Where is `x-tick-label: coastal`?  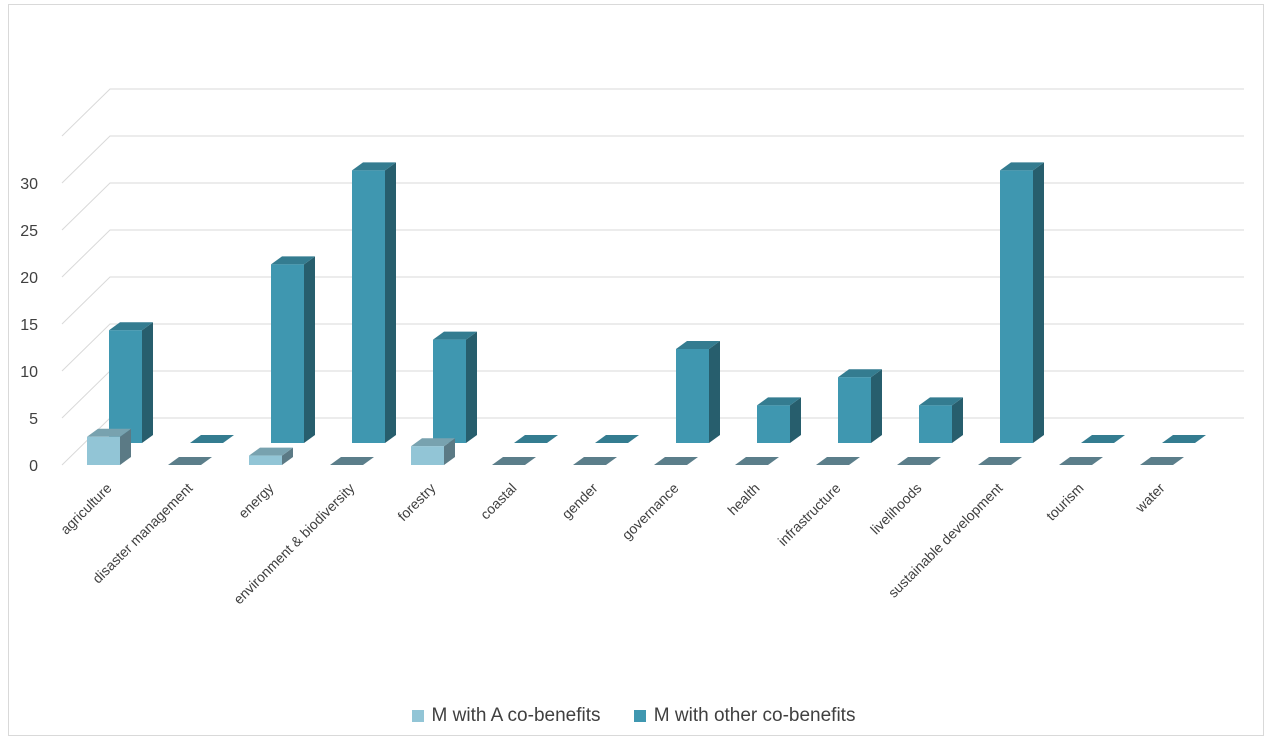 x-tick-label: coastal is located at coordinates (498, 501).